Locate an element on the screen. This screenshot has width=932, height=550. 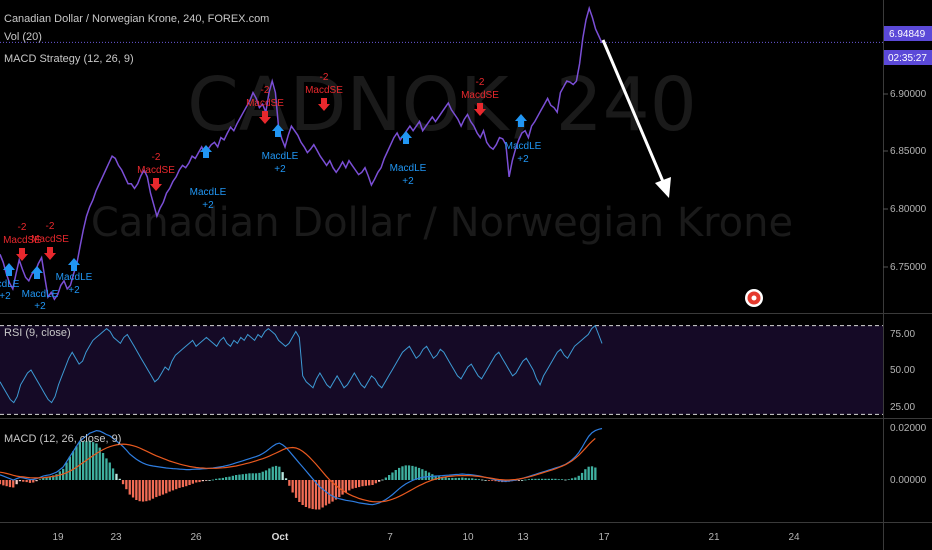
price-tick-label: 6.85000 is located at coordinates (908, 151).